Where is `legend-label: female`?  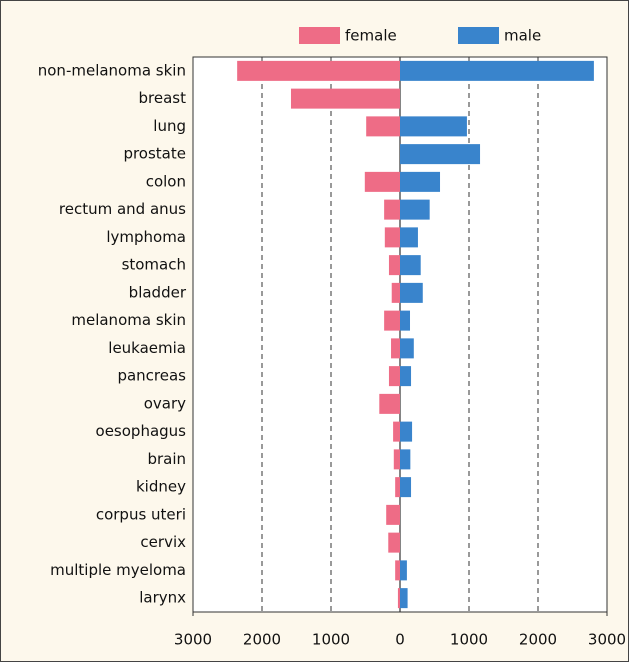 legend-label: female is located at coordinates (371, 36).